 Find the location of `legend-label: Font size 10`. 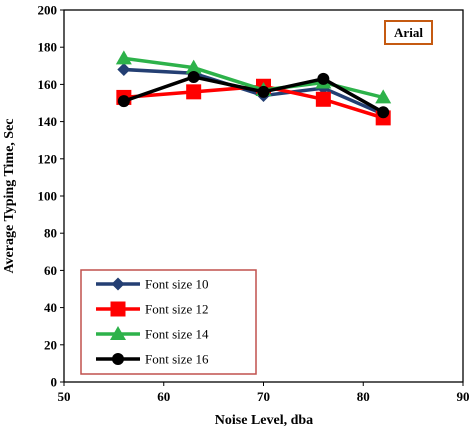

legend-label: Font size 10 is located at coordinates (177, 284).